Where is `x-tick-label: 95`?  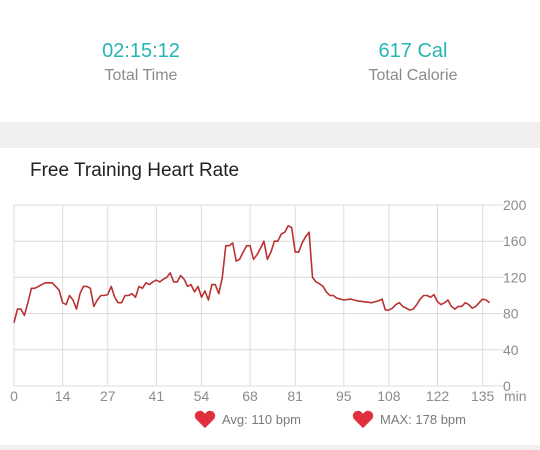 x-tick-label: 95 is located at coordinates (344, 396).